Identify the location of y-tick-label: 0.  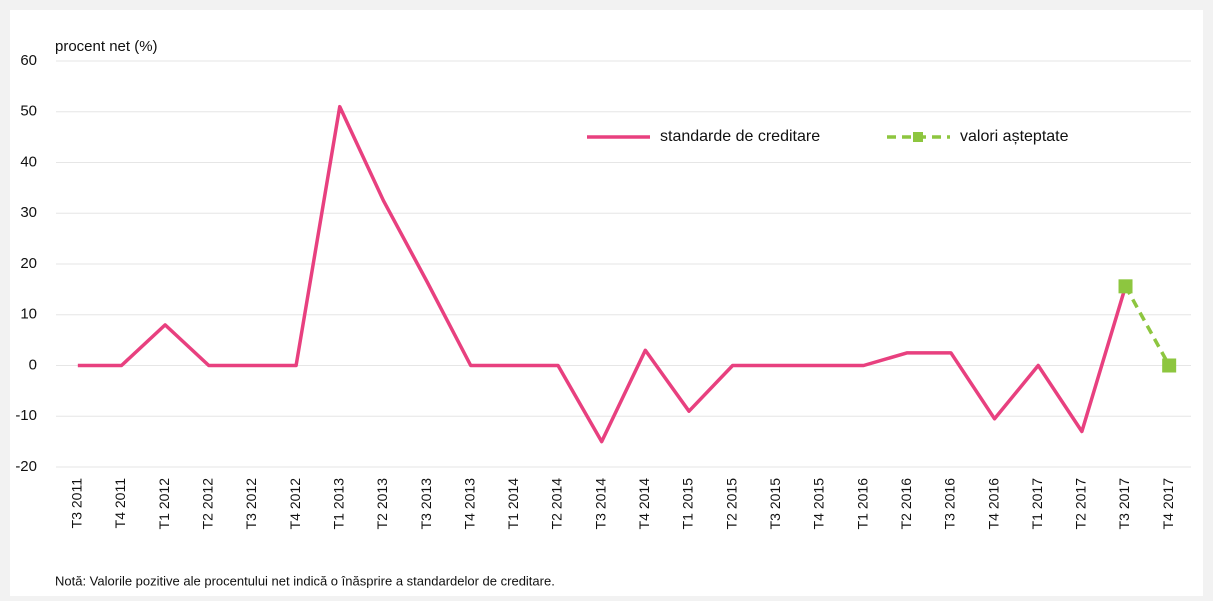
(33, 364).